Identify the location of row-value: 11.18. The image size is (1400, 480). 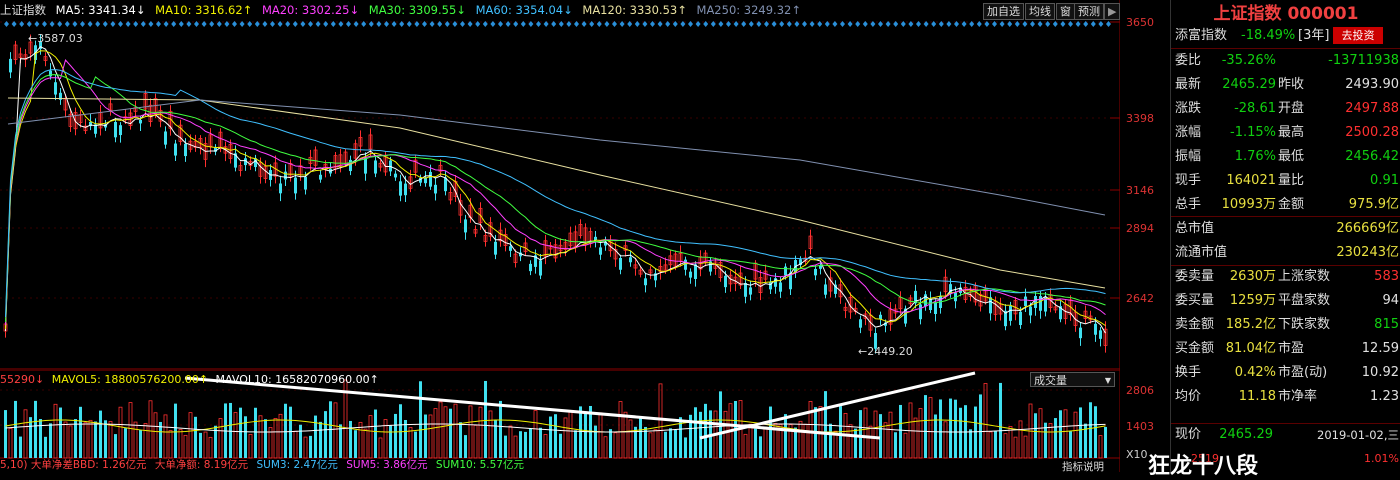
(1257, 396).